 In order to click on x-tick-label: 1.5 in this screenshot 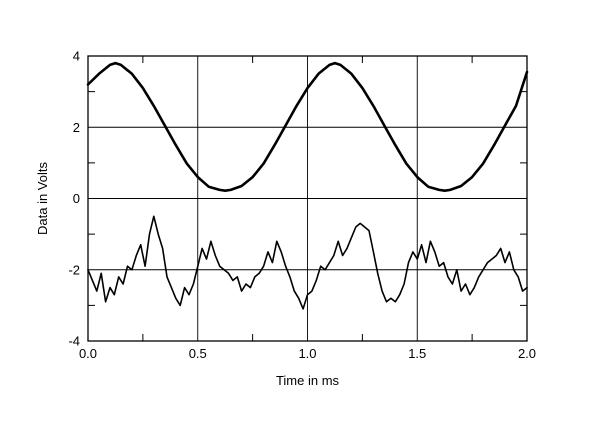, I will do `click(417, 353)`.